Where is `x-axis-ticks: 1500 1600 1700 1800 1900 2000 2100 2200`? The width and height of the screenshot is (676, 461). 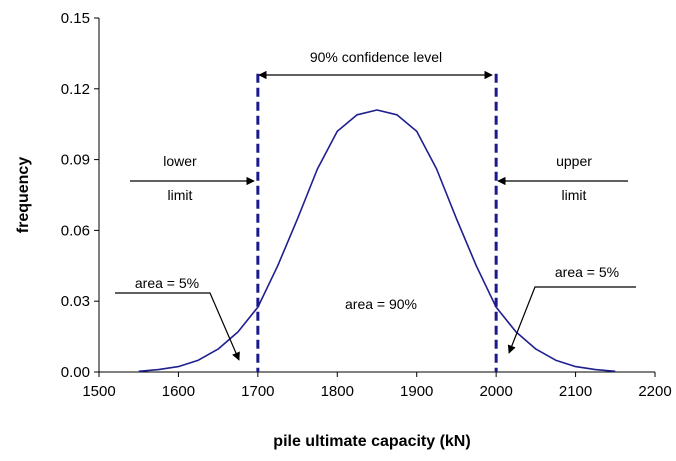
x-axis-ticks: 1500 1600 1700 1800 1900 2000 2100 2200 is located at coordinates (377, 386).